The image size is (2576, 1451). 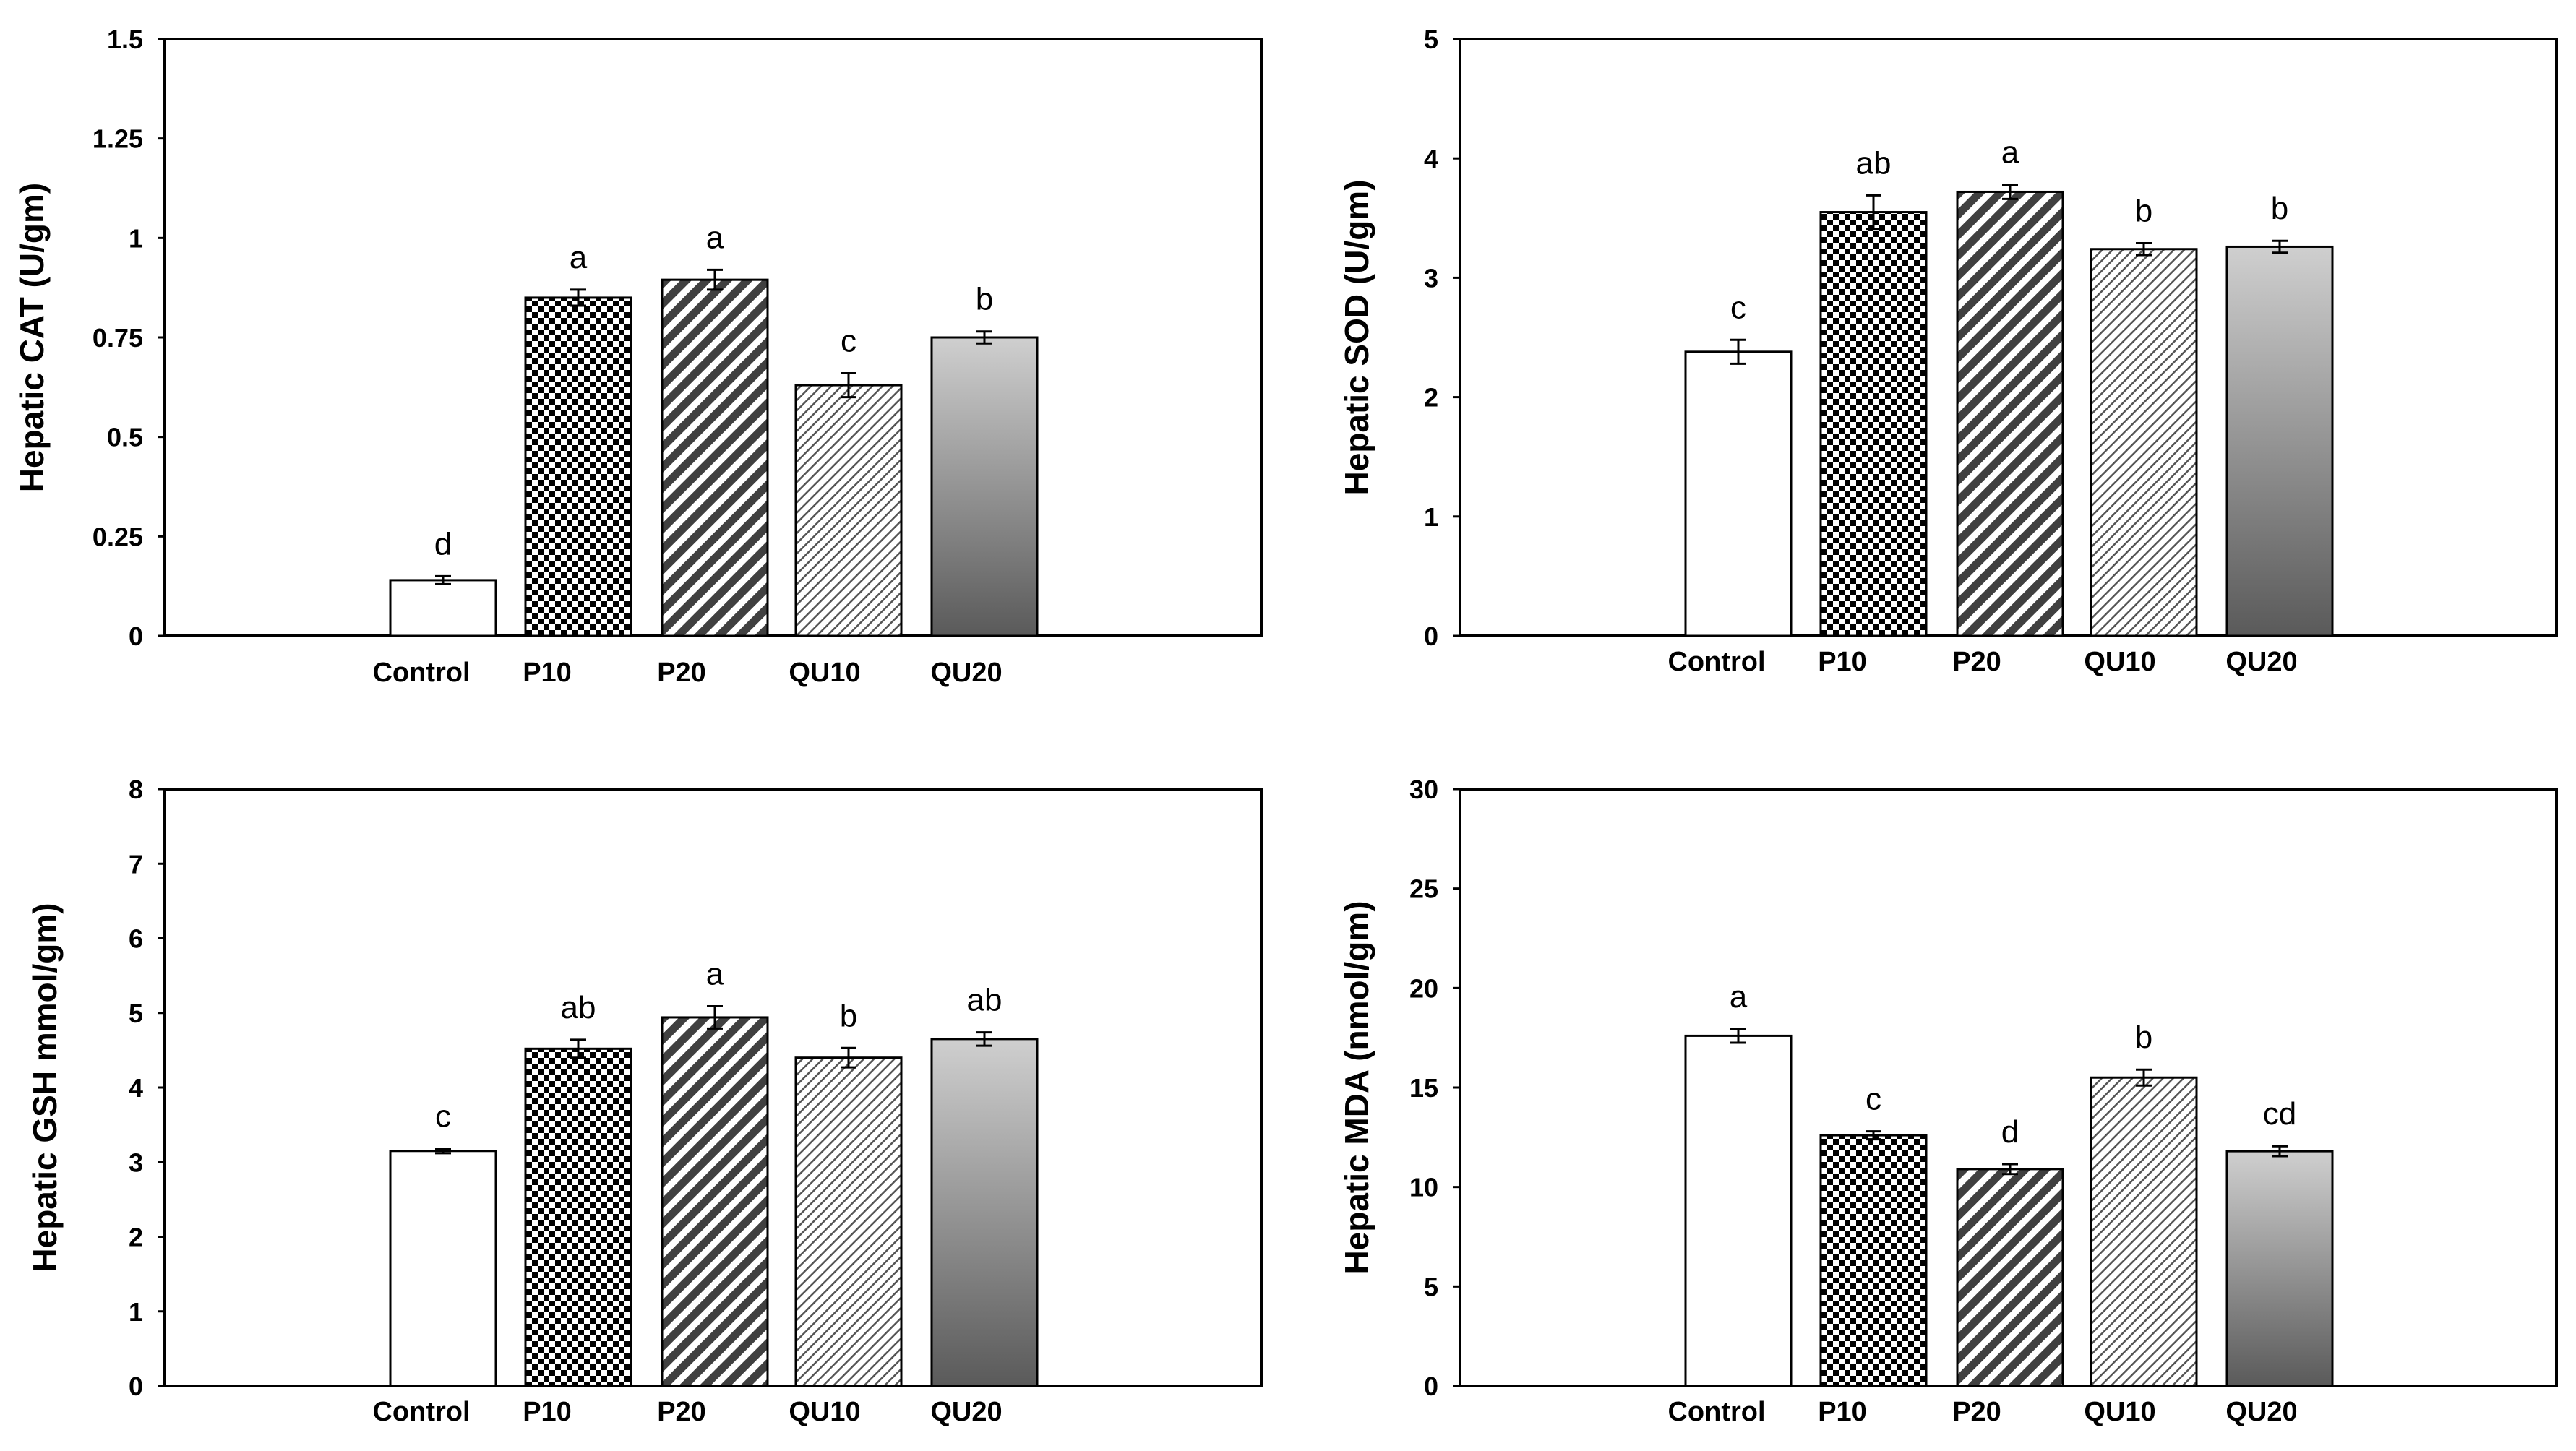 What do you see at coordinates (32, 338) in the screenshot?
I see `y-axis-title: Hepatic CAT (U/gm)` at bounding box center [32, 338].